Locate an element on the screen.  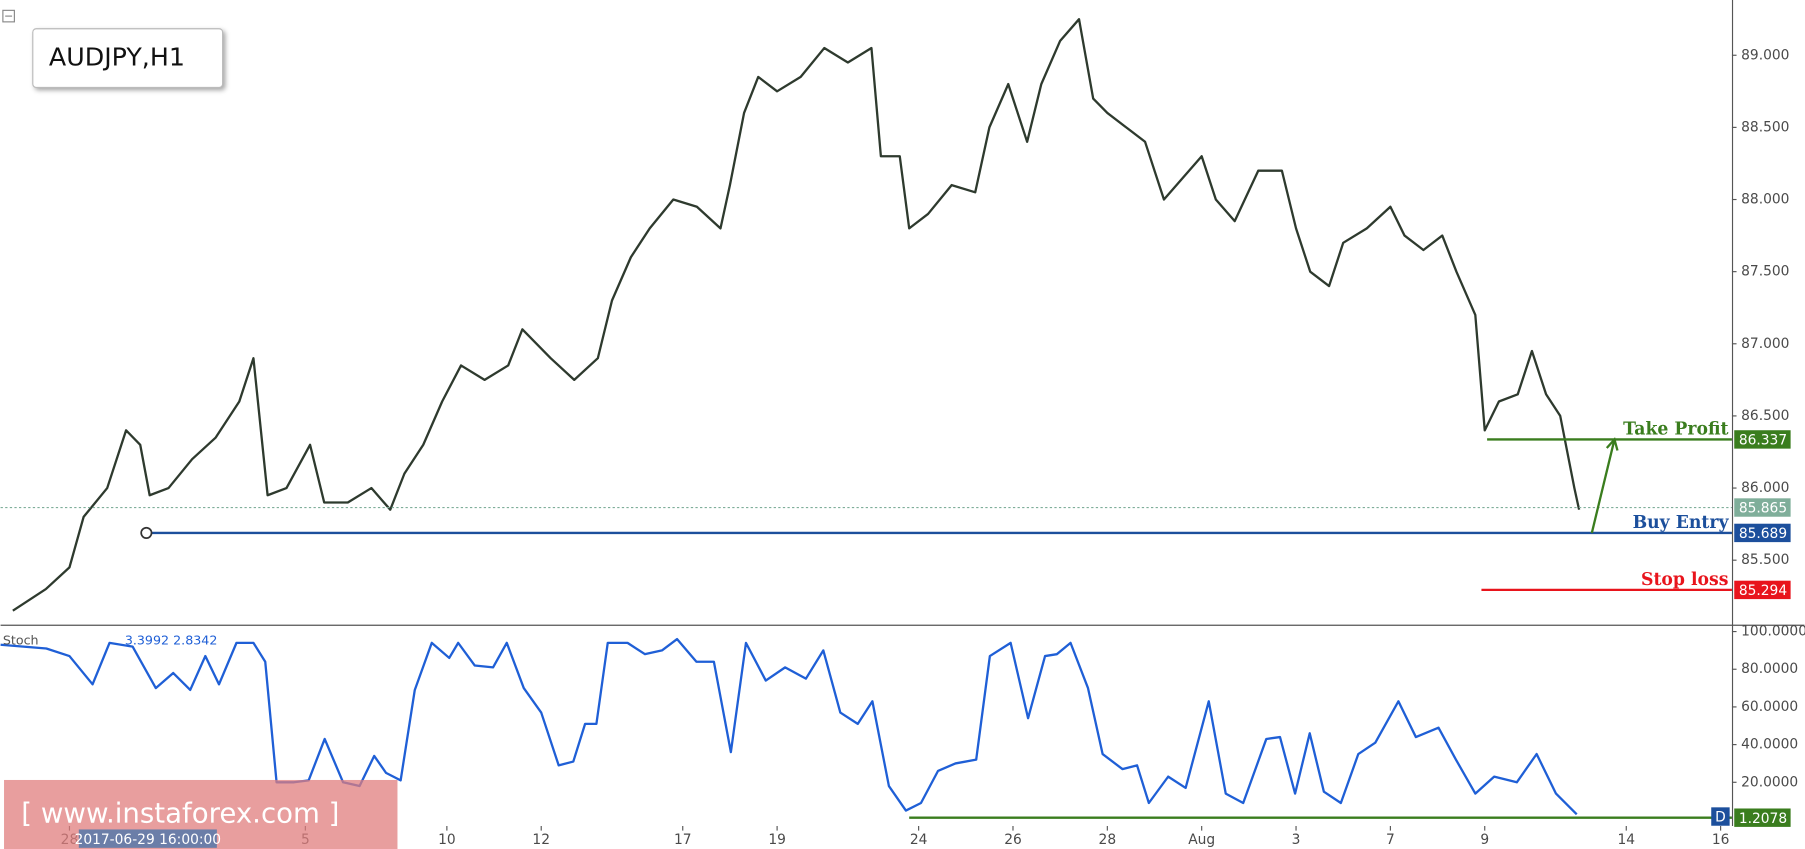
x-tick-label: 3 is located at coordinates (1296, 840).